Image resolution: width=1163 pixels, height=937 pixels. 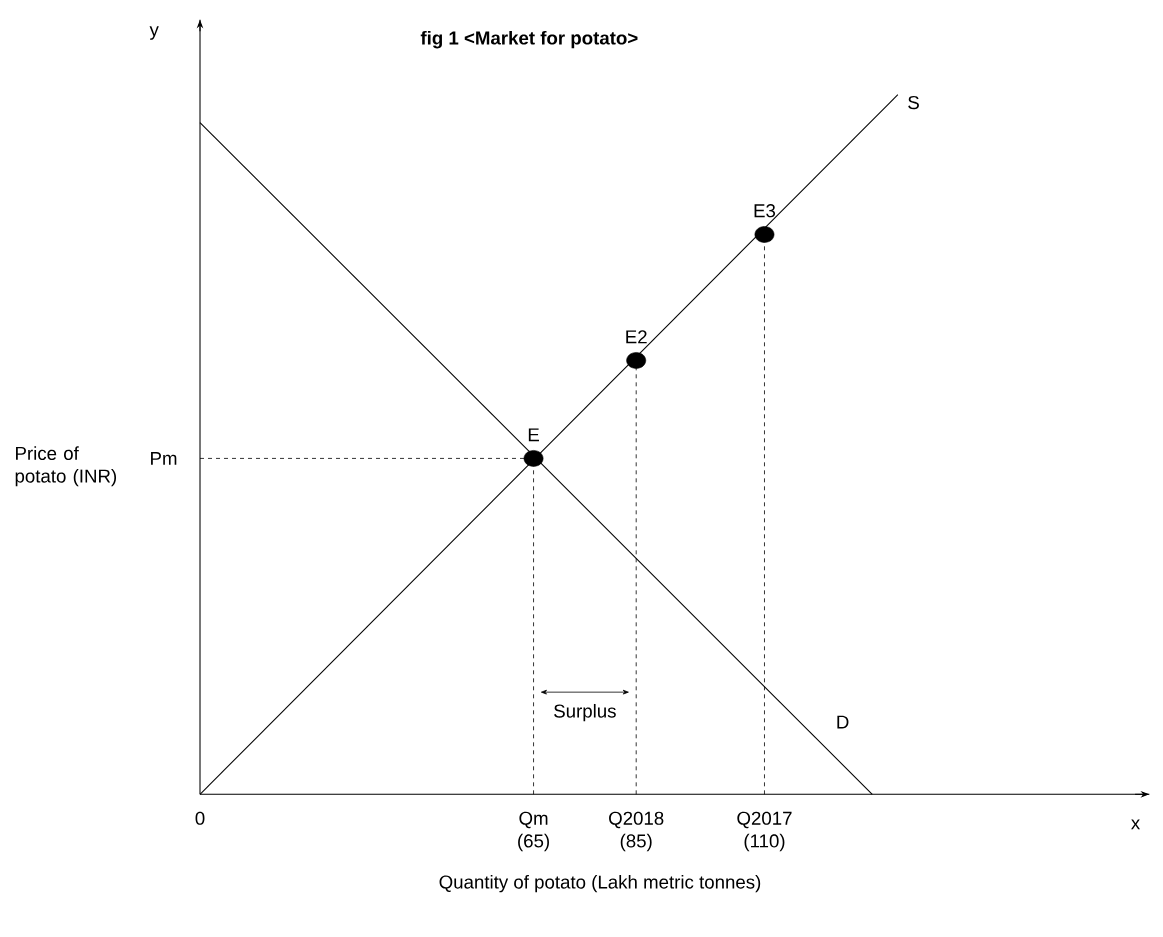 I want to click on annotation: E2, so click(x=636, y=337).